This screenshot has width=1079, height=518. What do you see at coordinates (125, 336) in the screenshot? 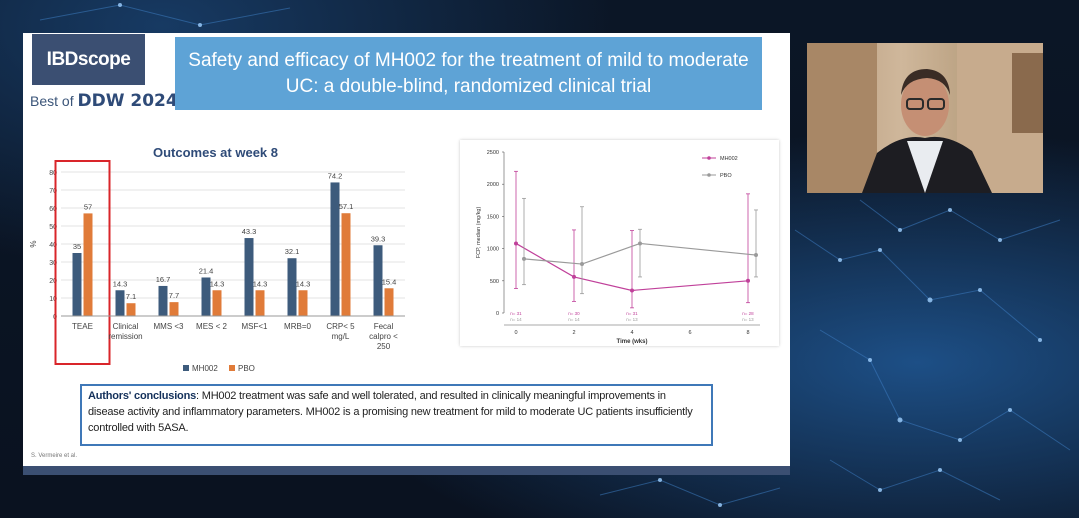
I see `x-category-label: remission` at bounding box center [125, 336].